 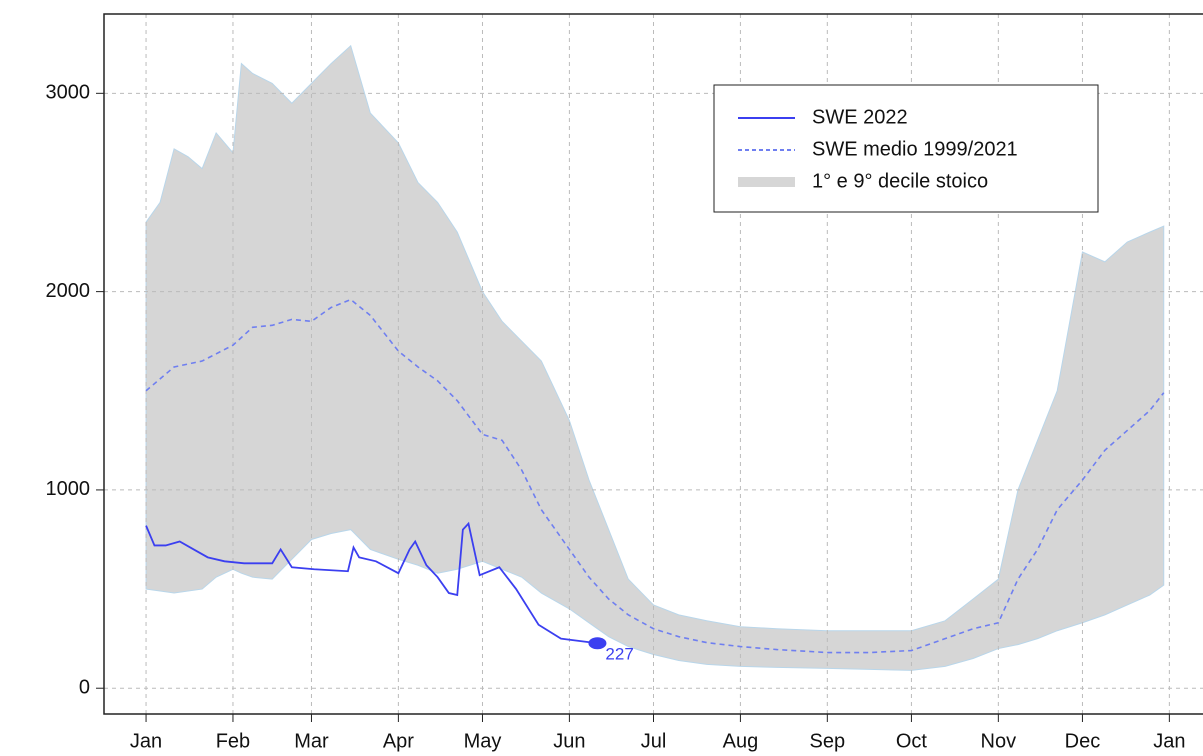 I want to click on legend-label: SWE 2022, so click(x=860, y=117).